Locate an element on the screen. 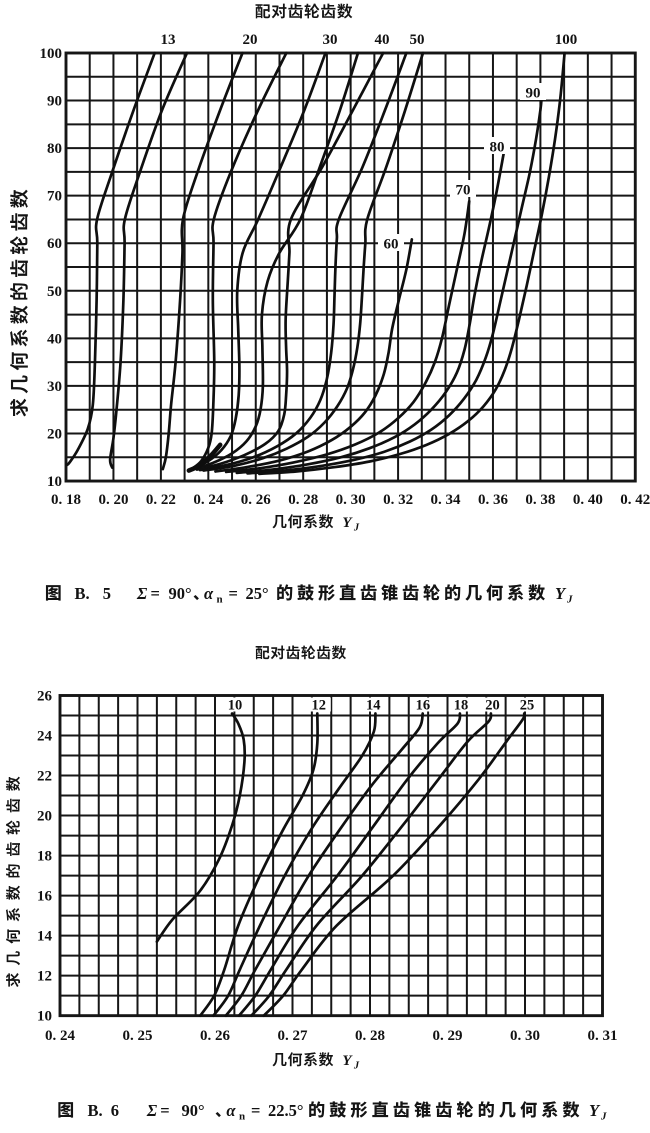 The width and height of the screenshot is (650, 1133). svg-text: 6 is located at coordinates (115, 1110).